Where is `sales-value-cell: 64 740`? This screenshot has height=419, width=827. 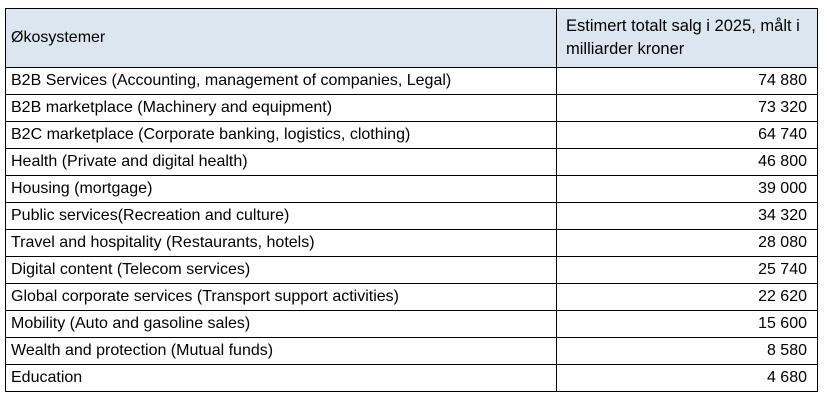 sales-value-cell: 64 740 is located at coordinates (687, 135).